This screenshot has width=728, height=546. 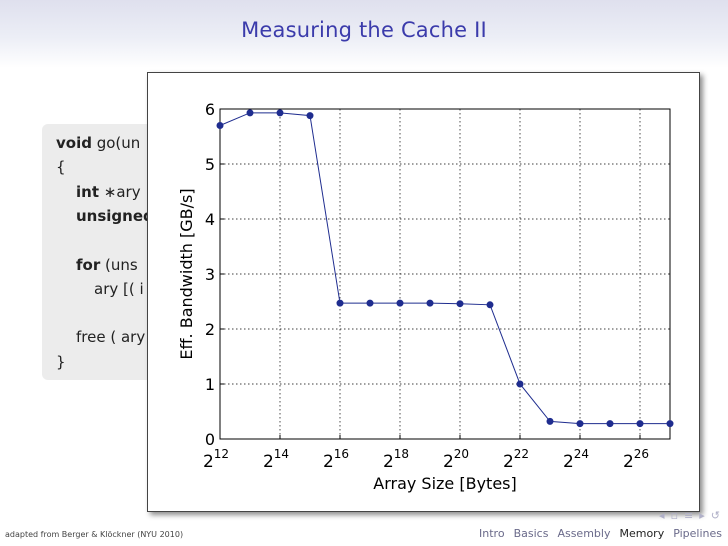 I want to click on code-line: unsigned, so click(x=115, y=216).